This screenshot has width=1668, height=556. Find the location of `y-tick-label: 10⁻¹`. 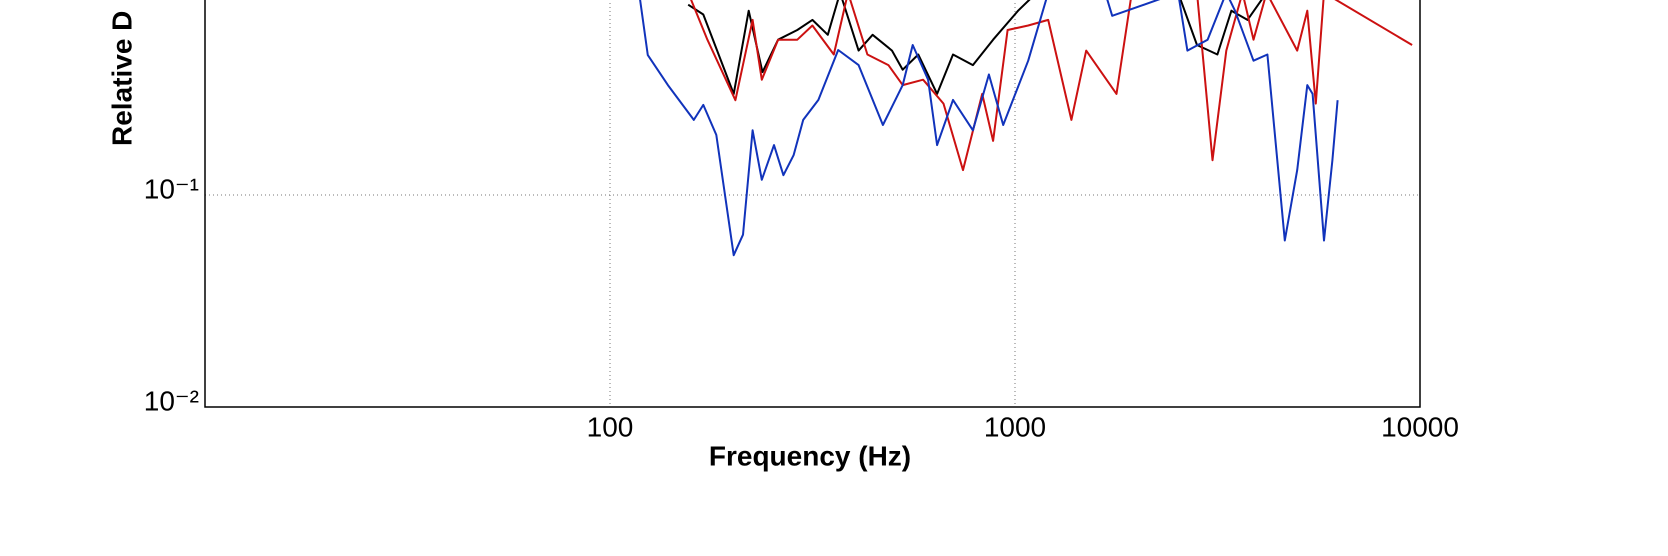

y-tick-label: 10⁻¹ is located at coordinates (171, 188).